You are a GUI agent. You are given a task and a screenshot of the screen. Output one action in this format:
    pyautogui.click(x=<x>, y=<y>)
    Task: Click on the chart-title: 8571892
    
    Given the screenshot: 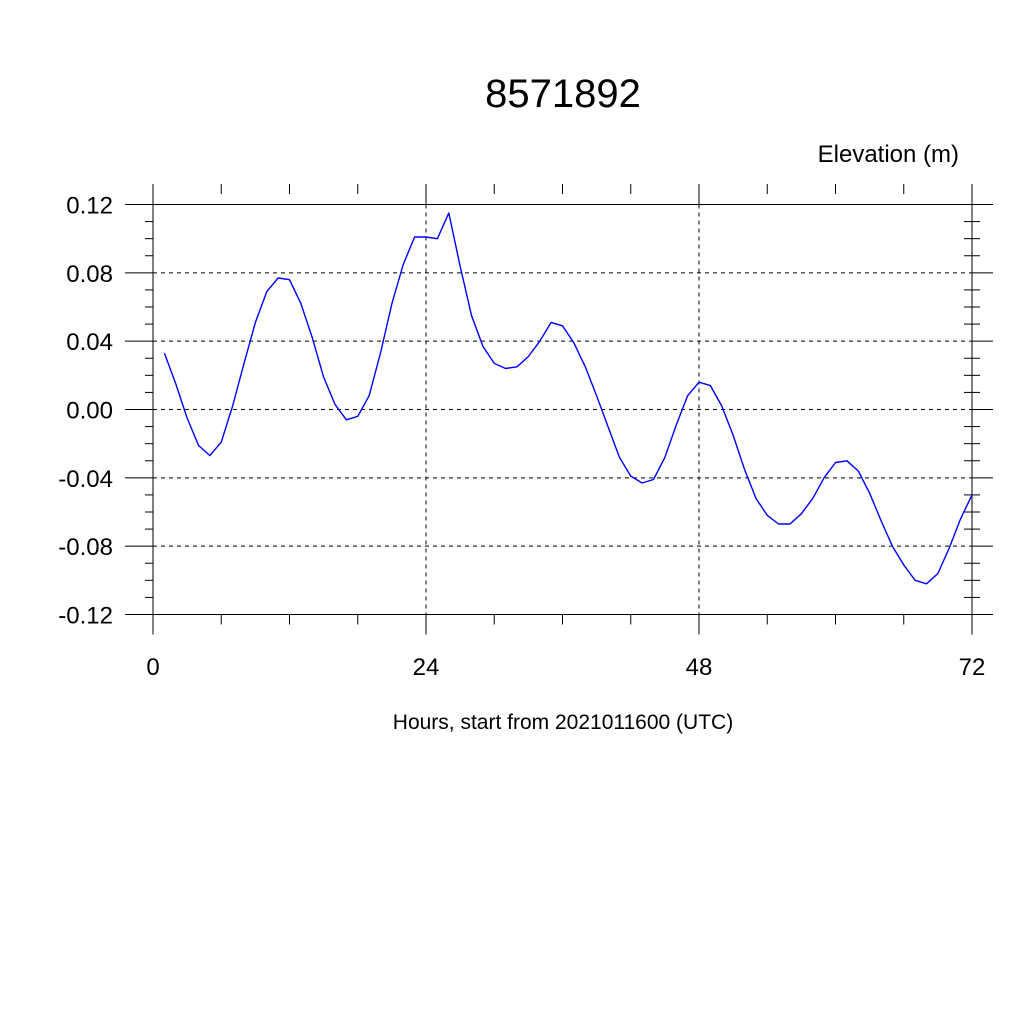 What is the action you would take?
    pyautogui.click(x=563, y=94)
    